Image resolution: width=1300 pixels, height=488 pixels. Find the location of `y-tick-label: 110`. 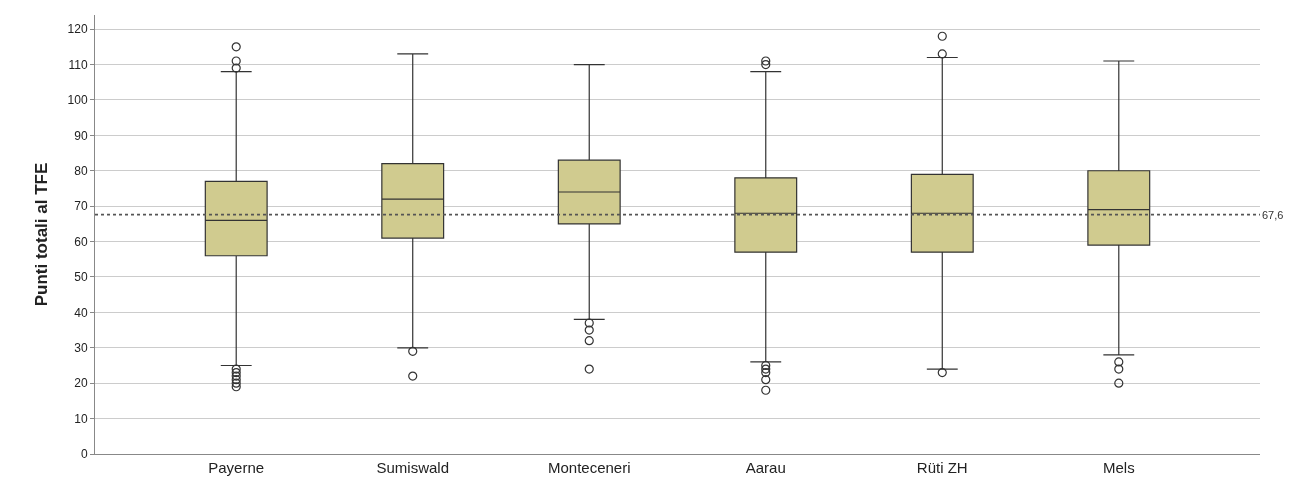

y-tick-label: 110 is located at coordinates (78, 64).